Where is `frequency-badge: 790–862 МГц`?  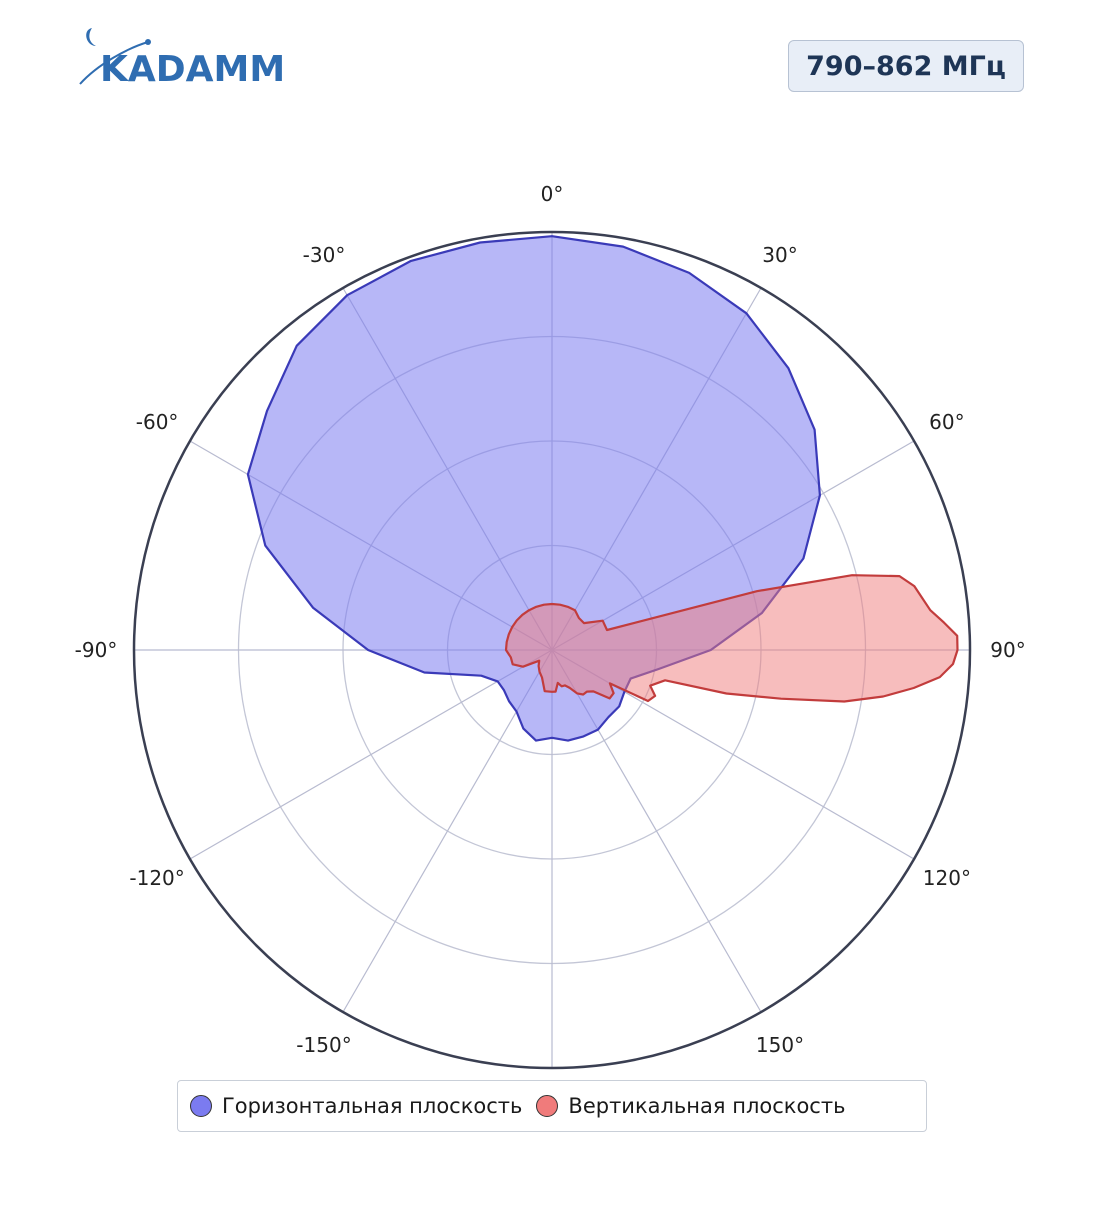
frequency-badge: 790–862 МГц is located at coordinates (906, 66).